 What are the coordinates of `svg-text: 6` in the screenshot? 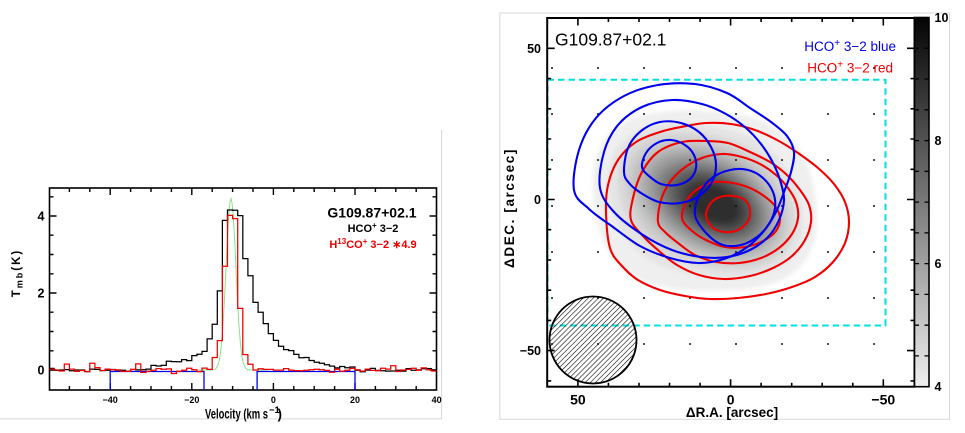 It's located at (938, 264).